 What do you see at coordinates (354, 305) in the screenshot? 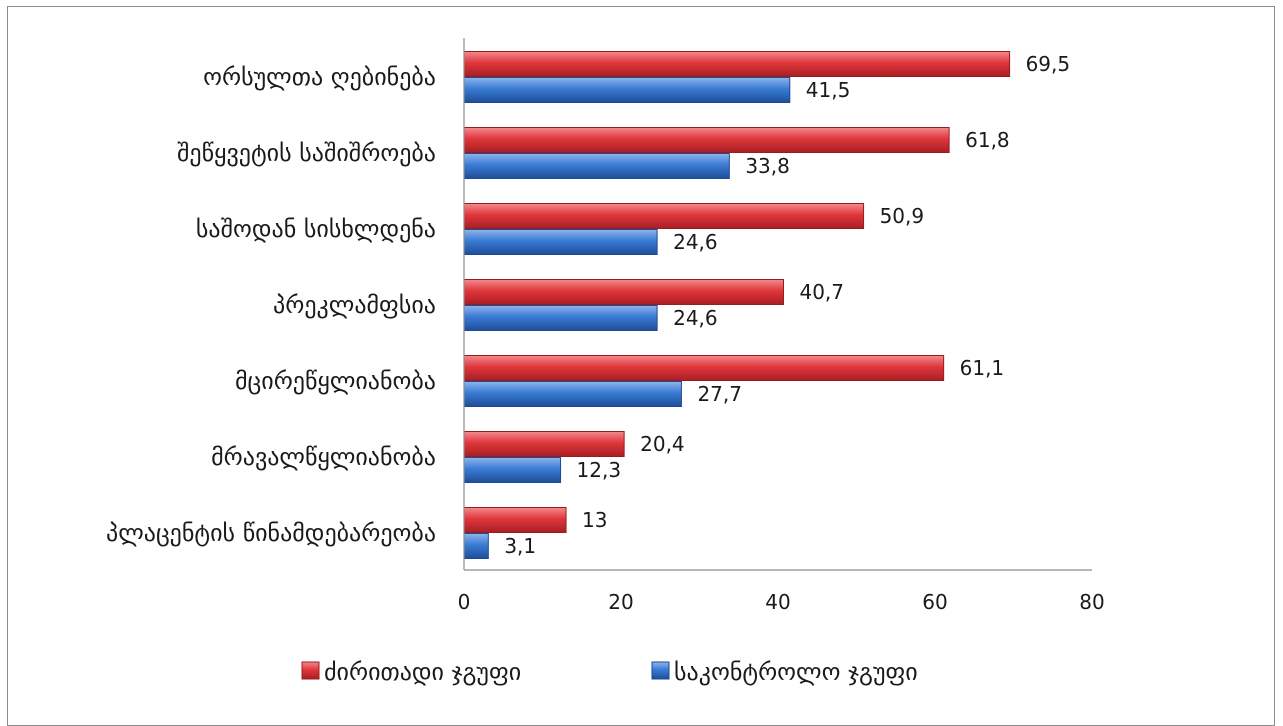
I see `category-label: პრეკლამფსია` at bounding box center [354, 305].